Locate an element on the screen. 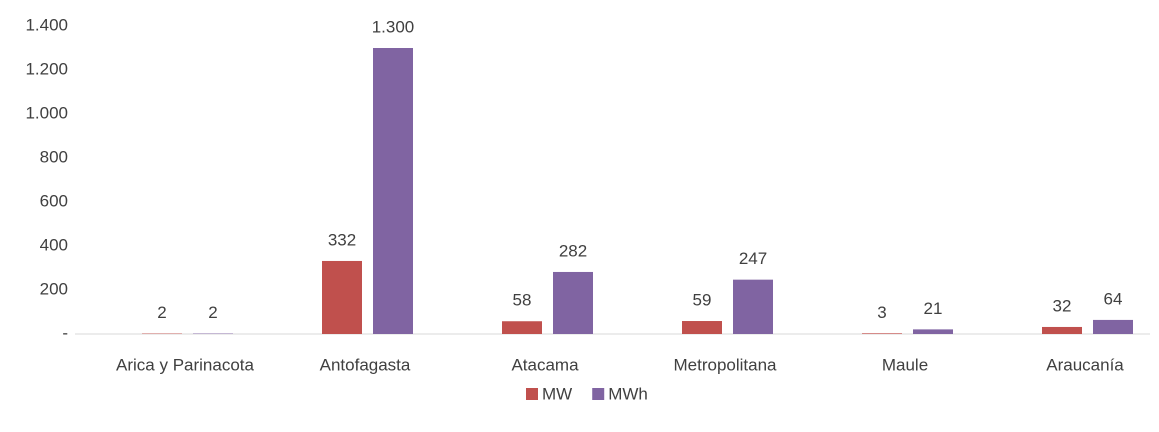 This screenshot has width=1159, height=432. data-label: 1.300 is located at coordinates (393, 26).